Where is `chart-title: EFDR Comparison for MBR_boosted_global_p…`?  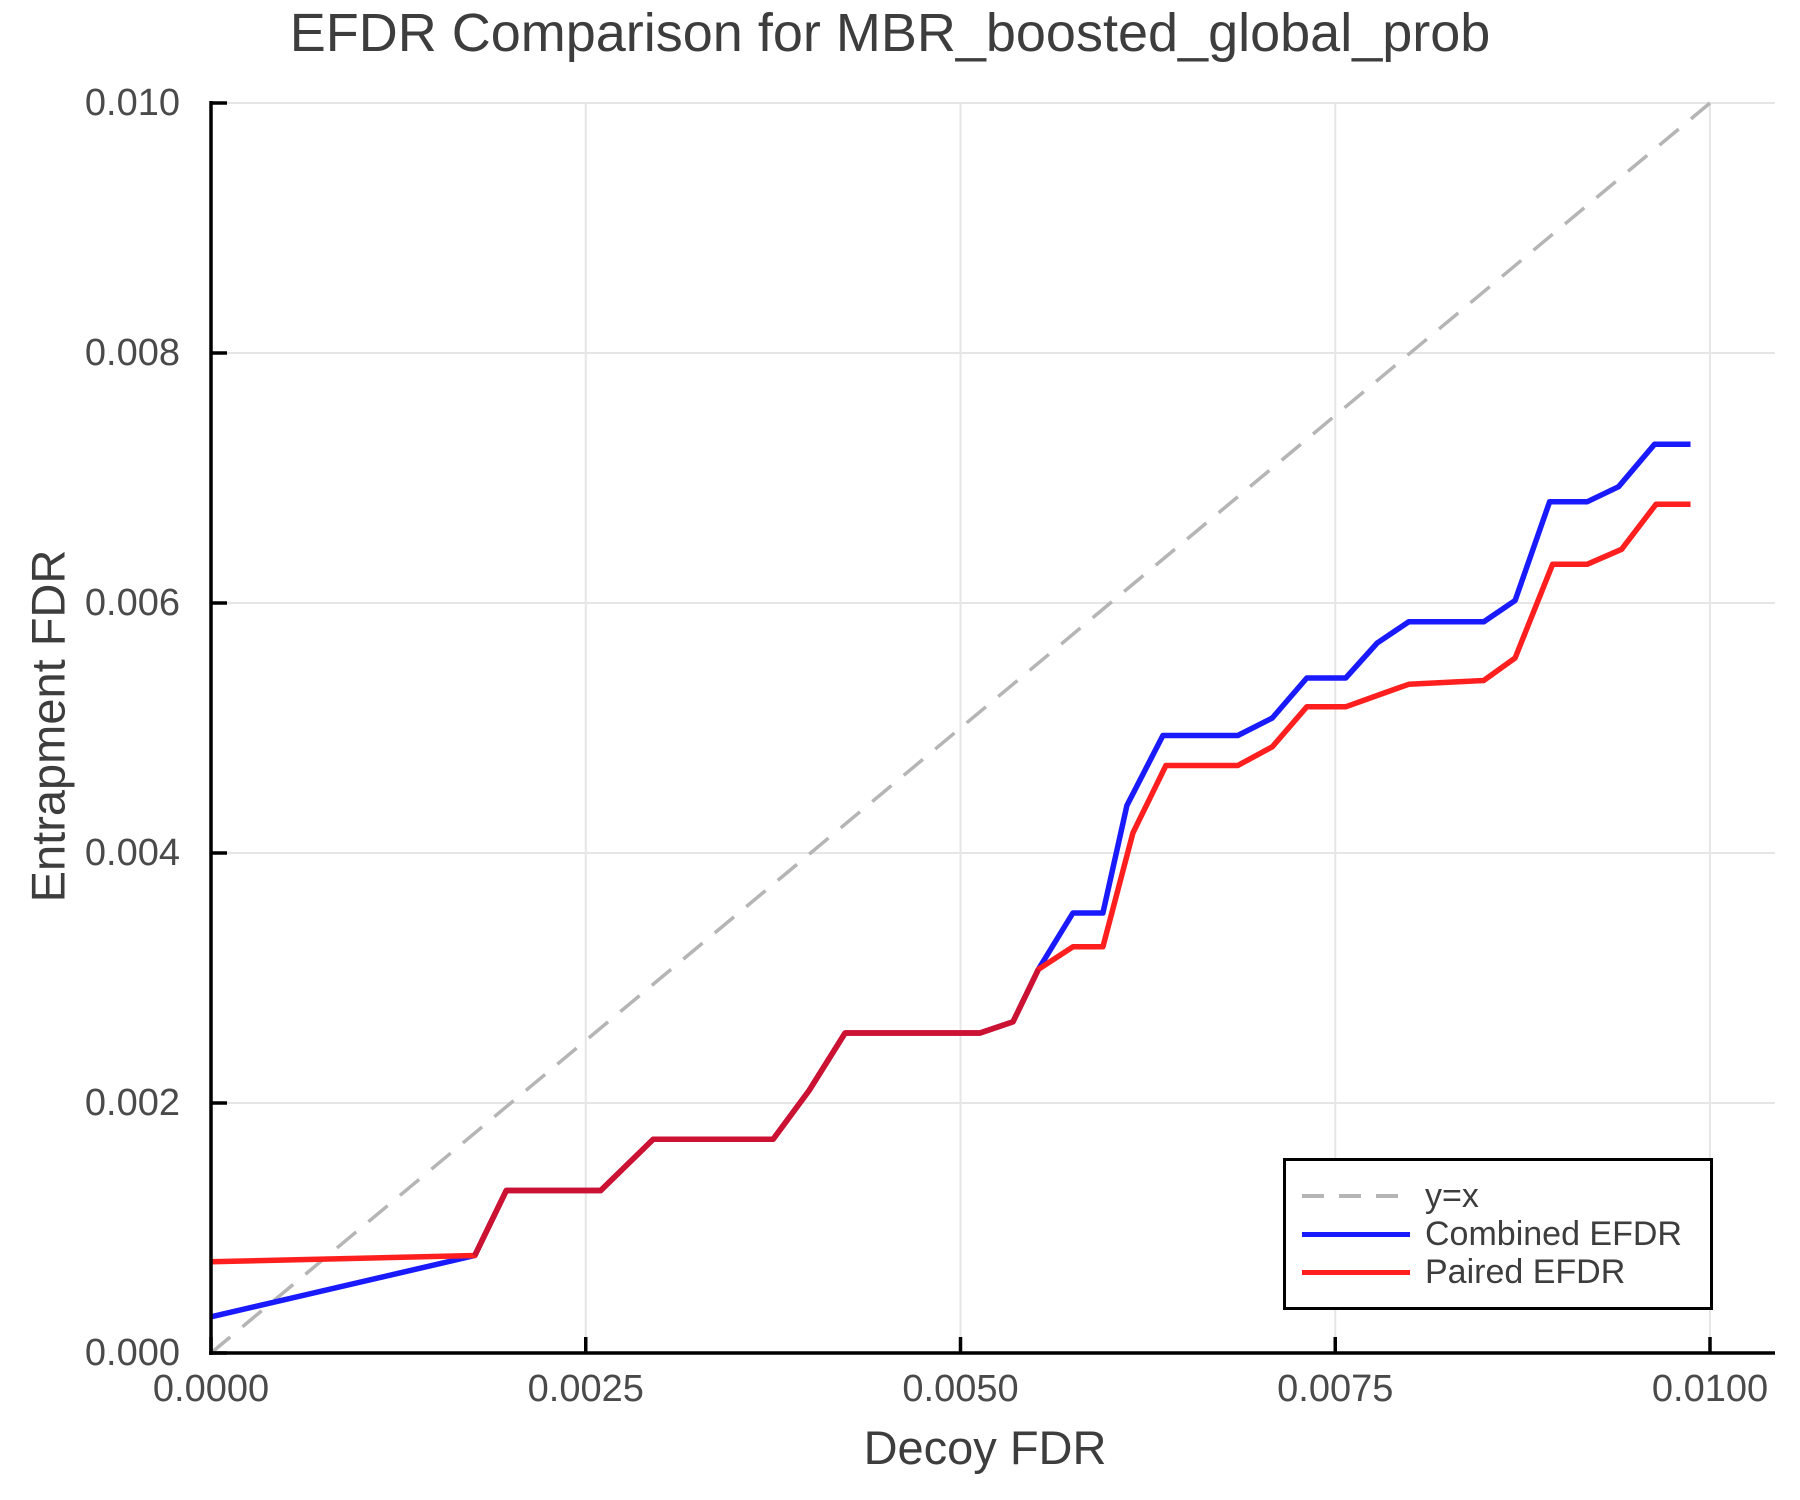 chart-title: EFDR Comparison for MBR_boosted_global_p… is located at coordinates (890, 33).